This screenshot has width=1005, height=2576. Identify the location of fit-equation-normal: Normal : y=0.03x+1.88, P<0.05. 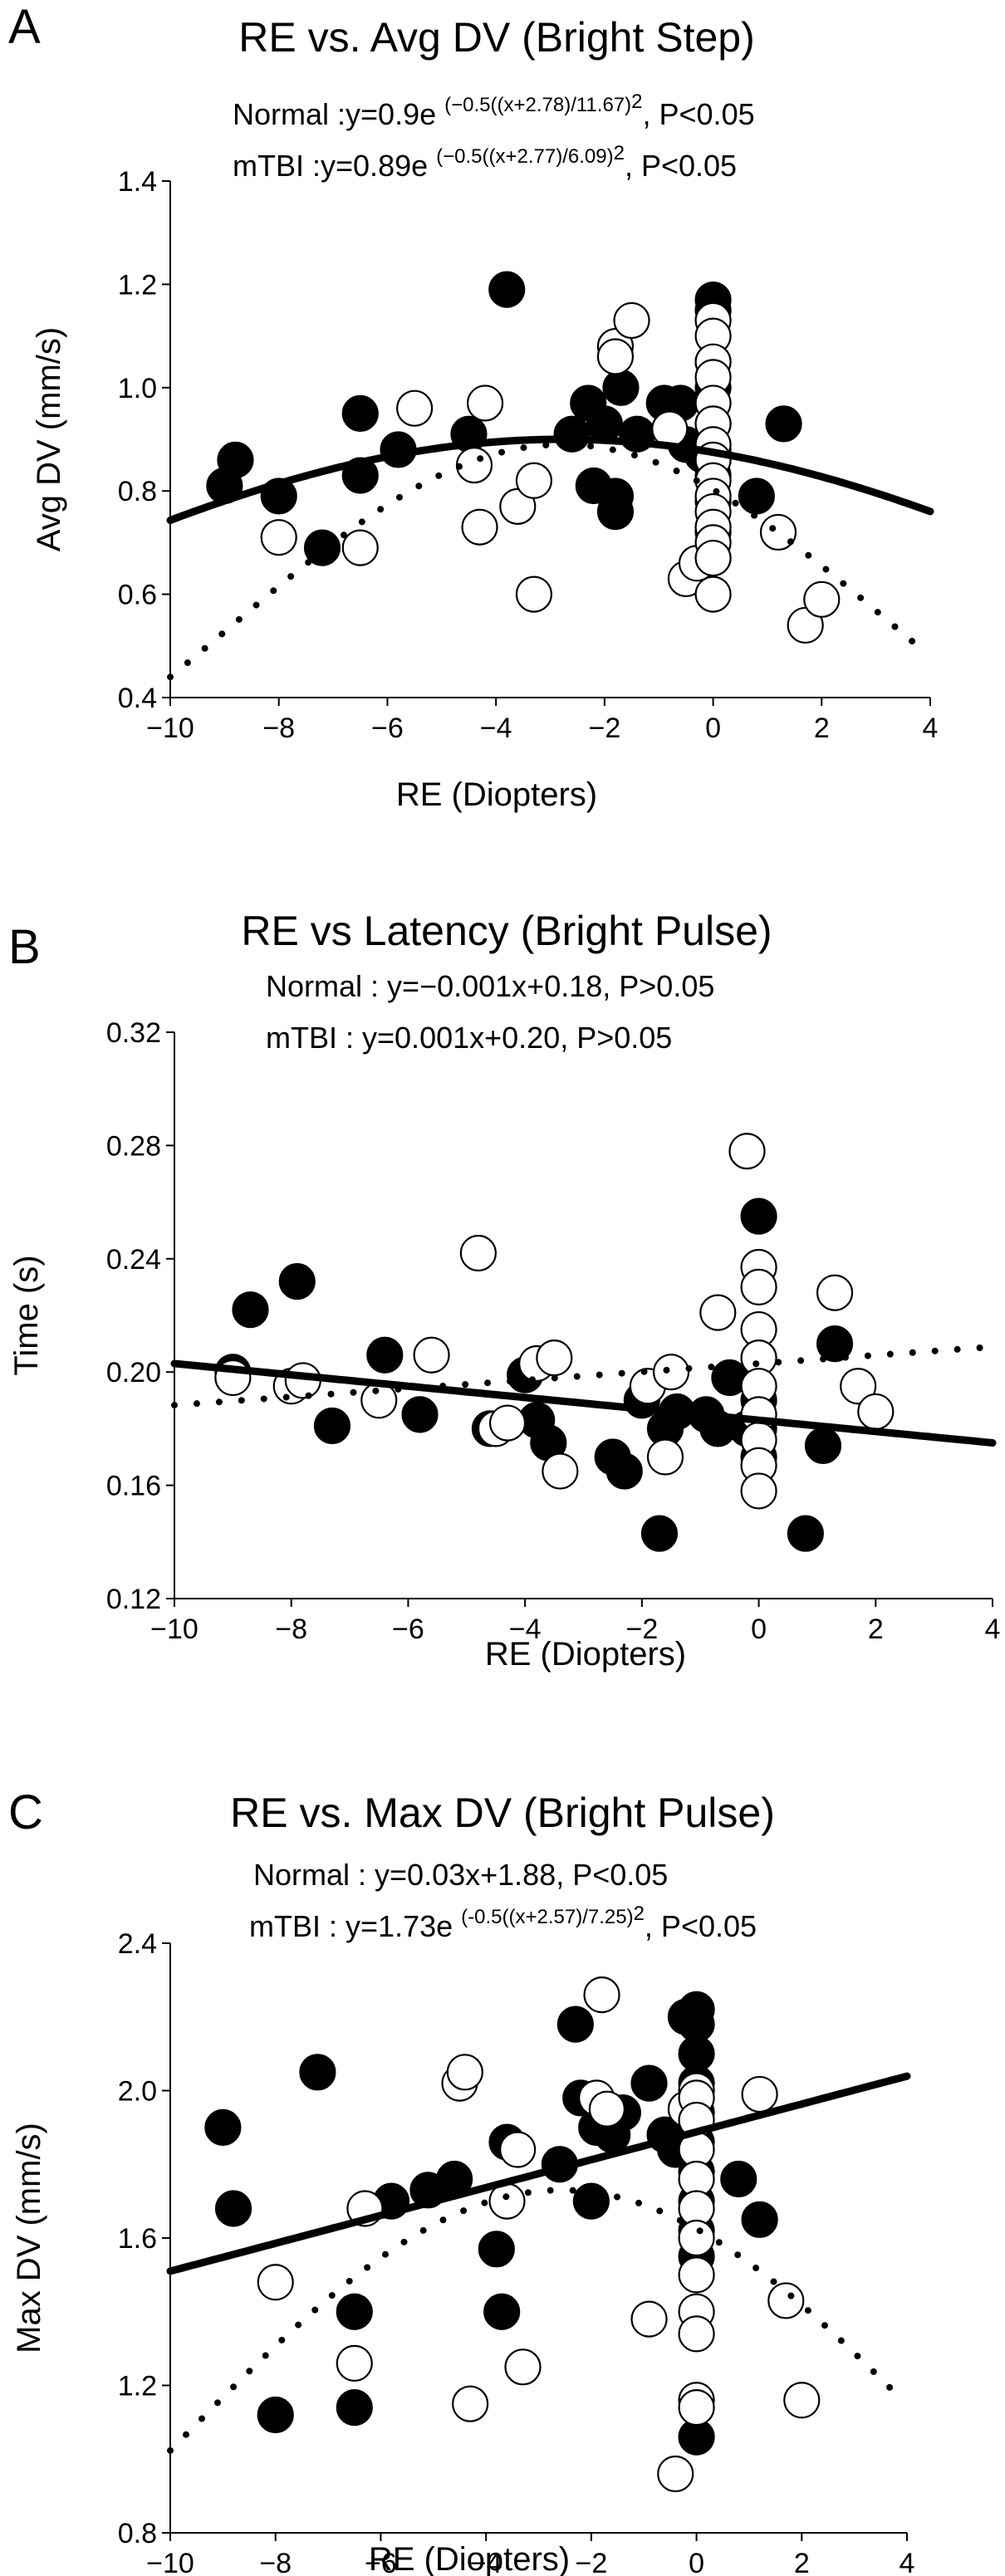
(460, 1875).